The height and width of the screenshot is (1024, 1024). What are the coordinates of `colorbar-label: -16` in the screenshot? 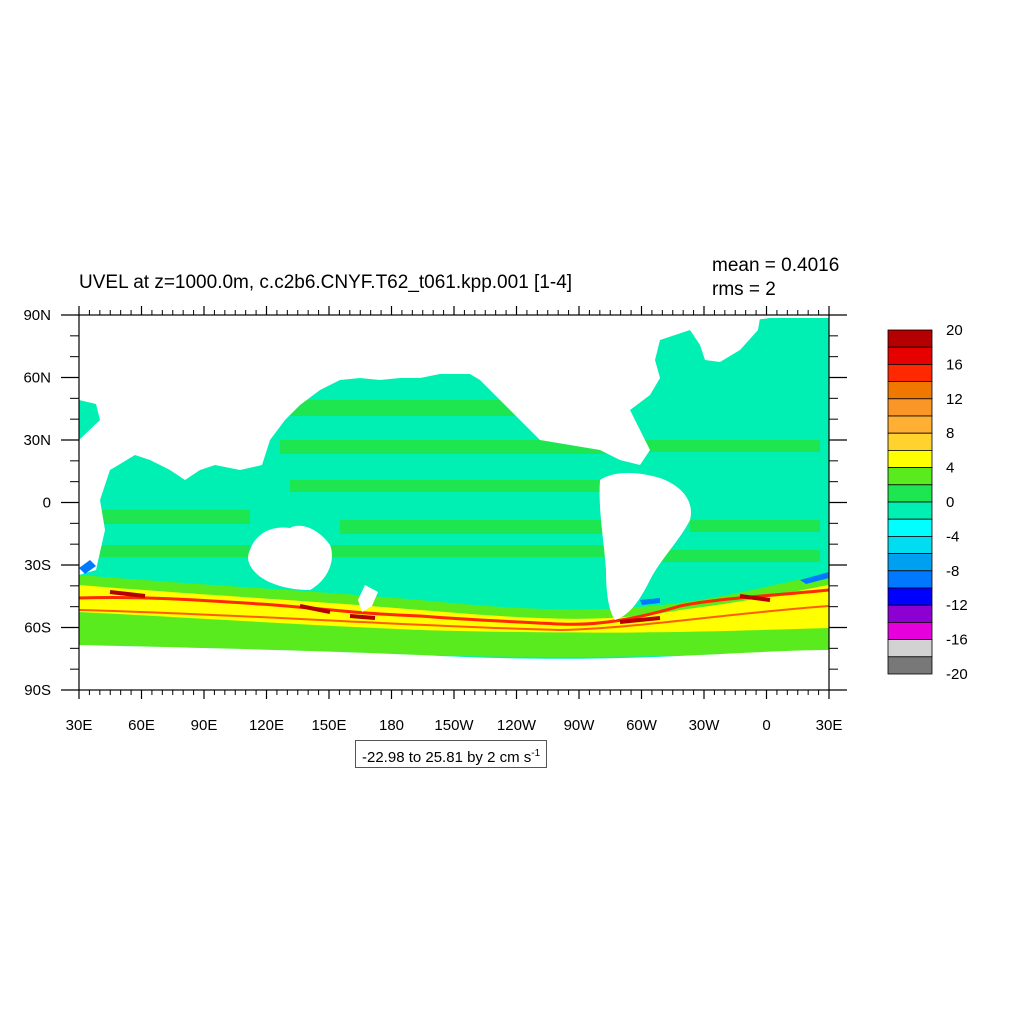 It's located at (957, 640).